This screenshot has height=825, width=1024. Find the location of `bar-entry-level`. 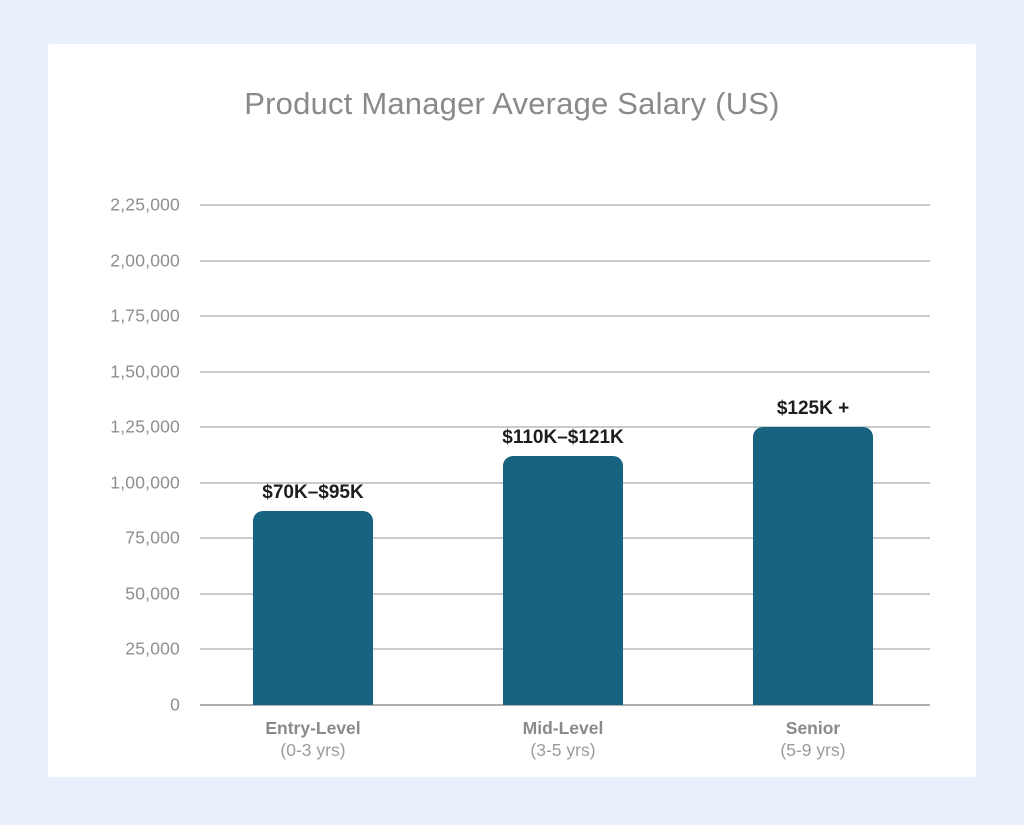

bar-entry-level is located at coordinates (313, 607).